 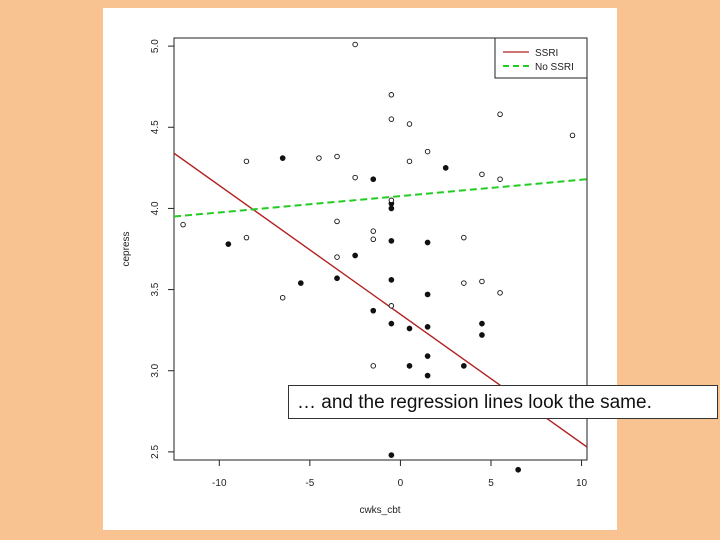 I want to click on regression-line-no-ssri, so click(x=380, y=198).